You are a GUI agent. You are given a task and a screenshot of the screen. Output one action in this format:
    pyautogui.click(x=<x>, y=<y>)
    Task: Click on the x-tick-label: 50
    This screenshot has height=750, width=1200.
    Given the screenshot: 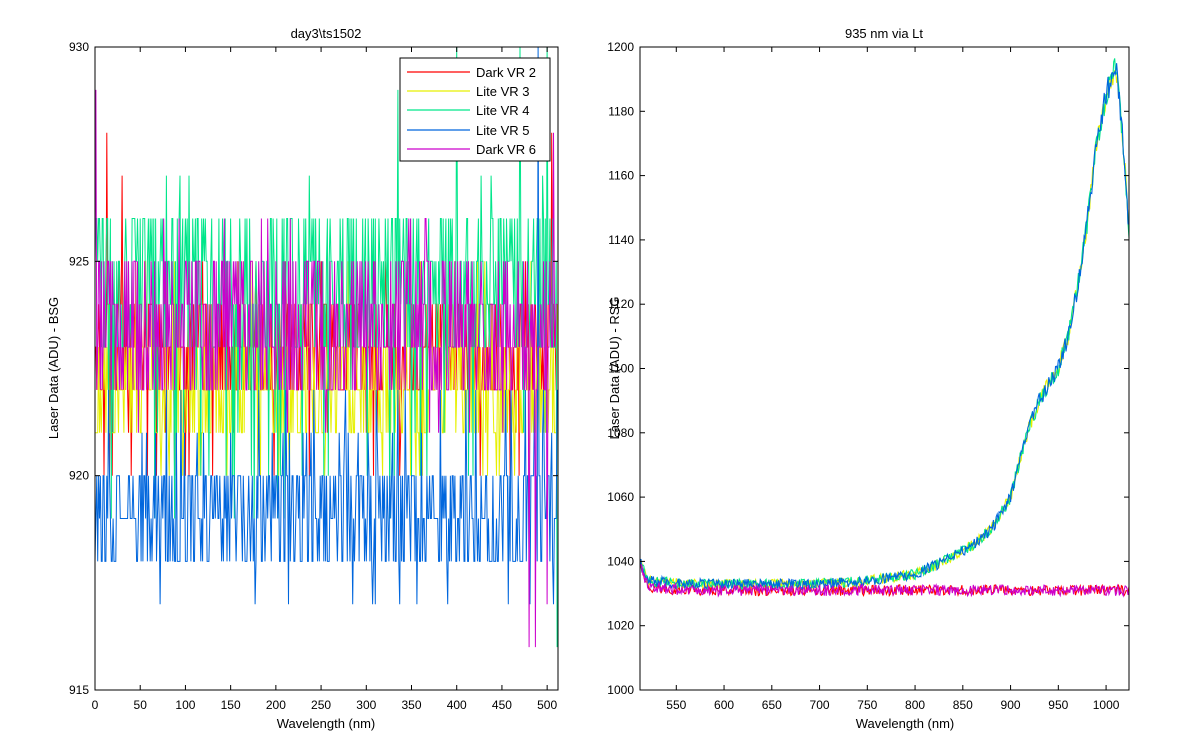 What is the action you would take?
    pyautogui.click(x=141, y=705)
    